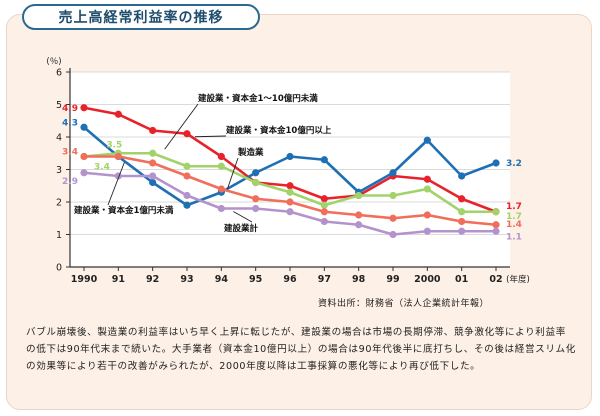  What do you see at coordinates (514, 237) in the screenshot?
I see `end-value-label: 1.1` at bounding box center [514, 237].